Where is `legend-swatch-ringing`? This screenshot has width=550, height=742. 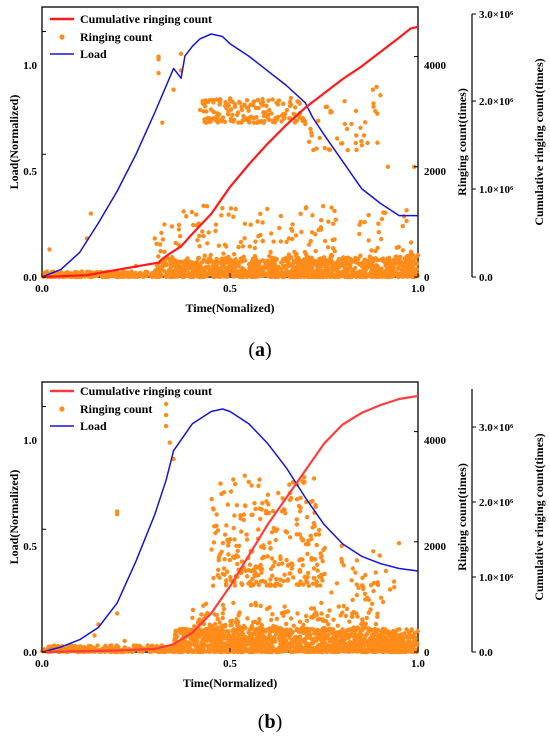 legend-swatch-ringing is located at coordinates (62, 37).